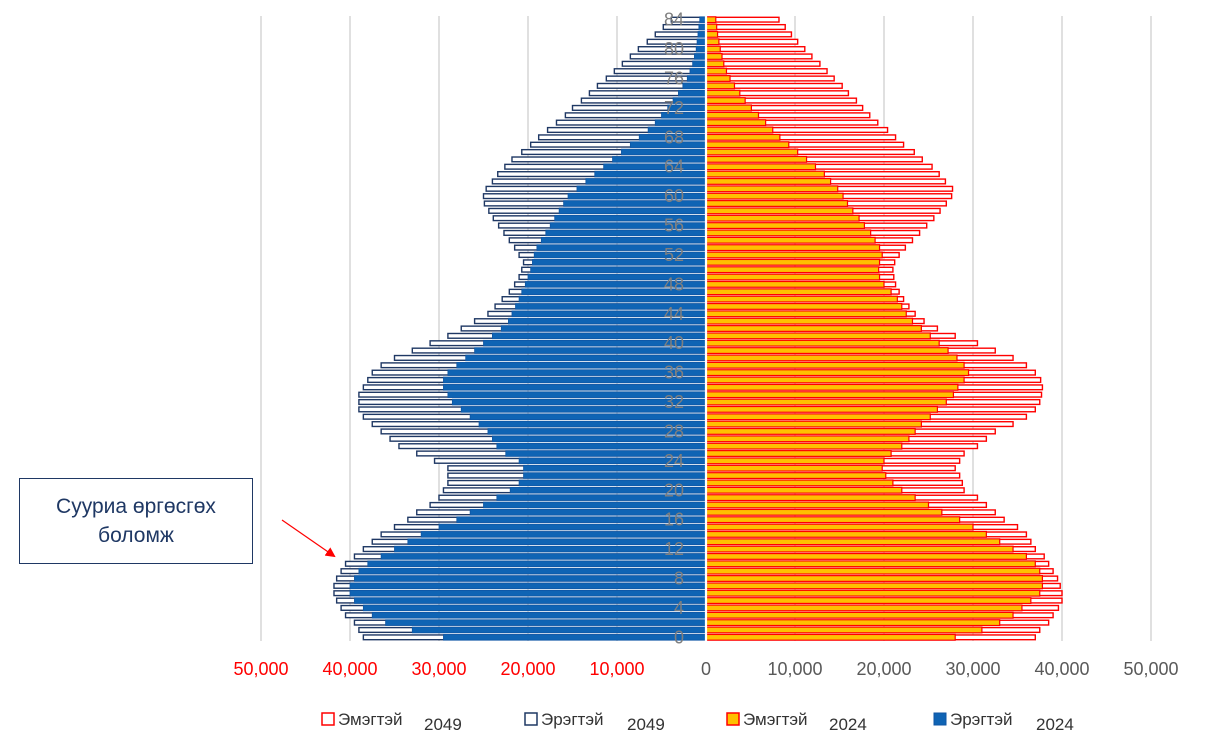  I want to click on age-label: 32, so click(674, 402).